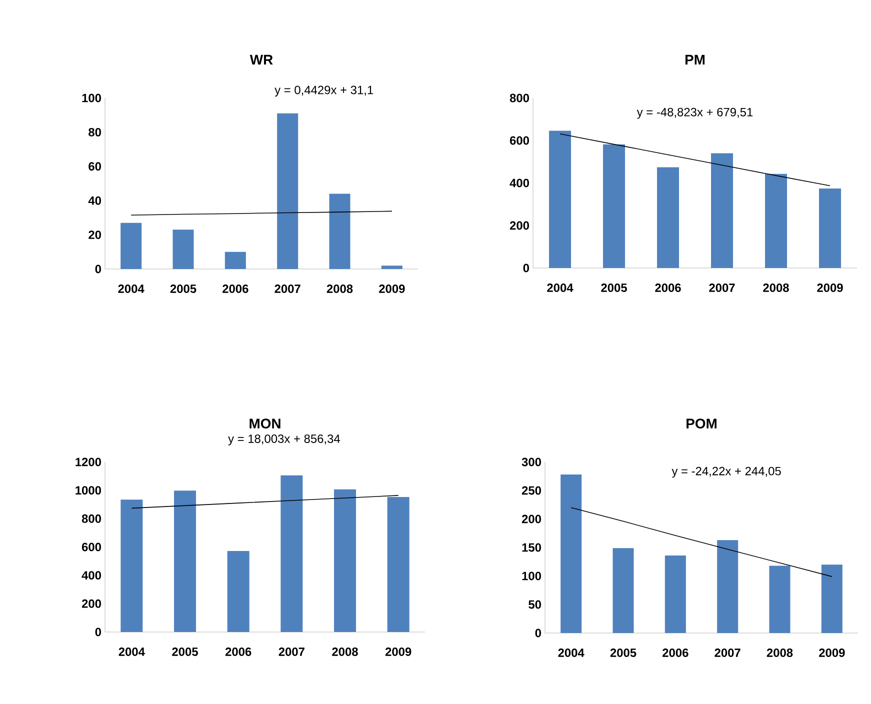  What do you see at coordinates (94, 235) in the screenshot?
I see `y-tick-label: 20` at bounding box center [94, 235].